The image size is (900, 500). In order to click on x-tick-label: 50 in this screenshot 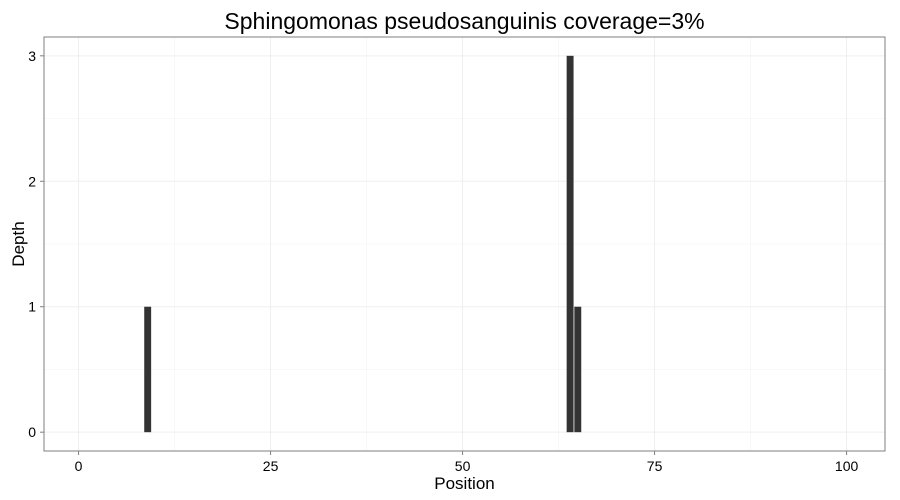, I will do `click(463, 466)`.